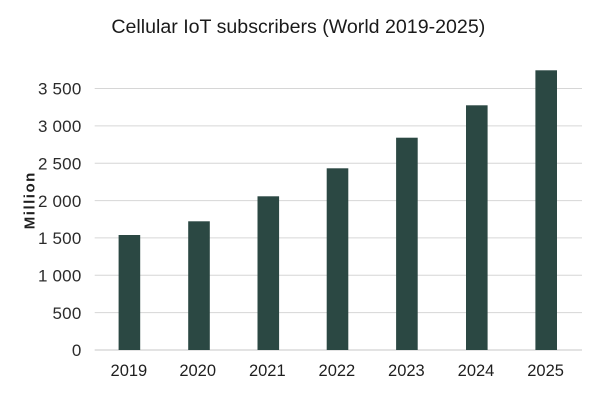 Image resolution: width=600 pixels, height=400 pixels. Describe the element at coordinates (60, 163) in the screenshot. I see `svg-text: 2 500` at that location.